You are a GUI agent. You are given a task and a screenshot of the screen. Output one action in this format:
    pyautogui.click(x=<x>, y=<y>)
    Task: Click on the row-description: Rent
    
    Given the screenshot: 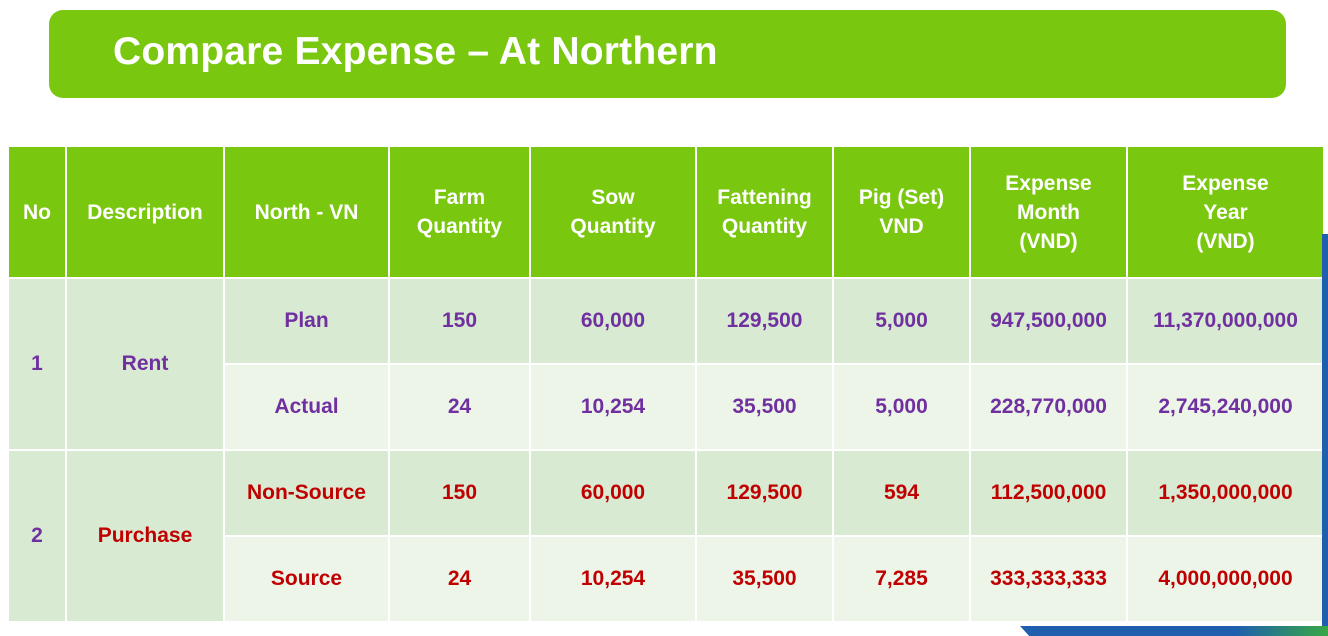 What is the action you would take?
    pyautogui.click(x=145, y=364)
    